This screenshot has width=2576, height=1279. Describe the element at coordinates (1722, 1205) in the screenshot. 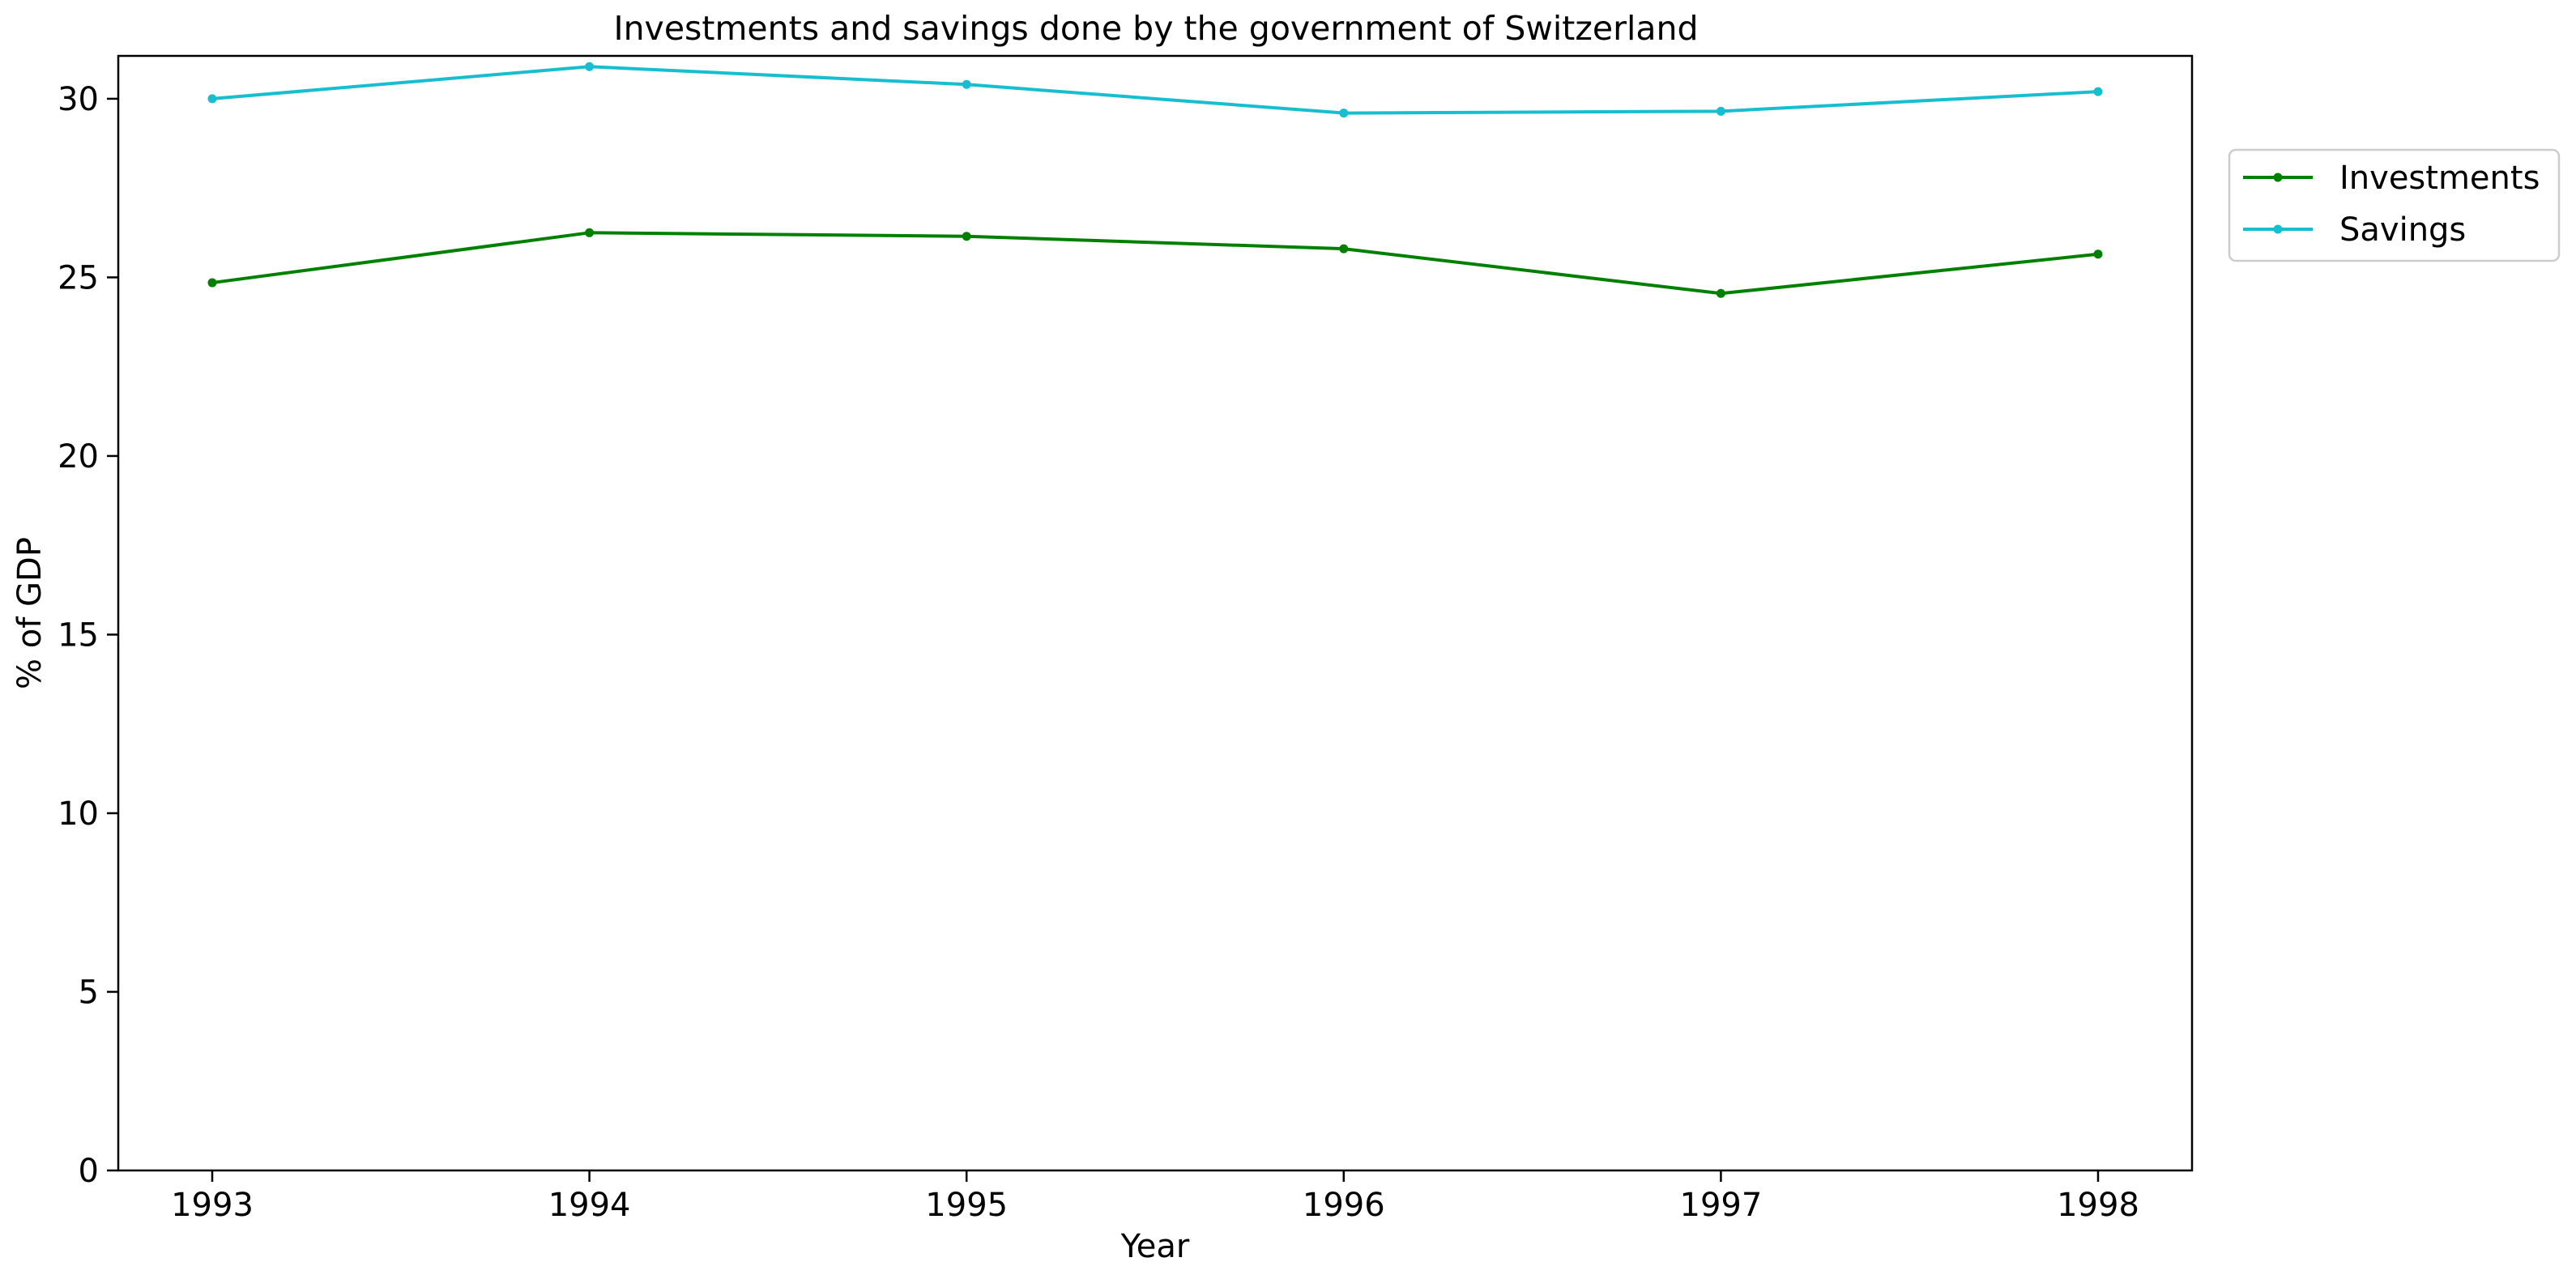

I see `x-tick-label: 1997` at that location.